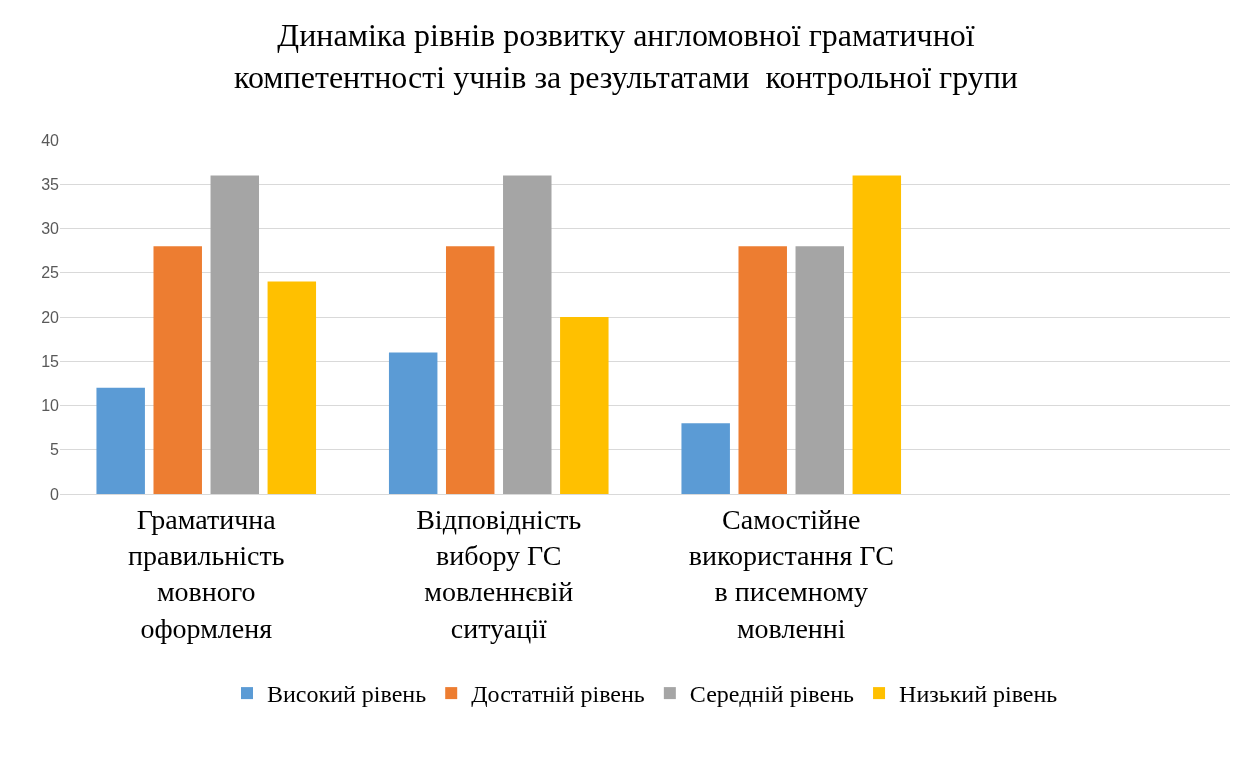  What do you see at coordinates (206, 573) in the screenshot?
I see `x-tick-label: Граматична правильність мовного оформленя` at bounding box center [206, 573].